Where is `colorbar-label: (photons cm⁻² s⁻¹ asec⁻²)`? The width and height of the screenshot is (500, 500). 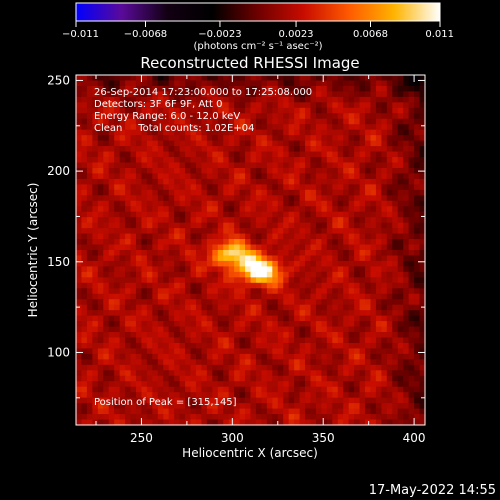 colorbar-label: (photons cm⁻² s⁻¹ asec⁻²) is located at coordinates (257, 46).